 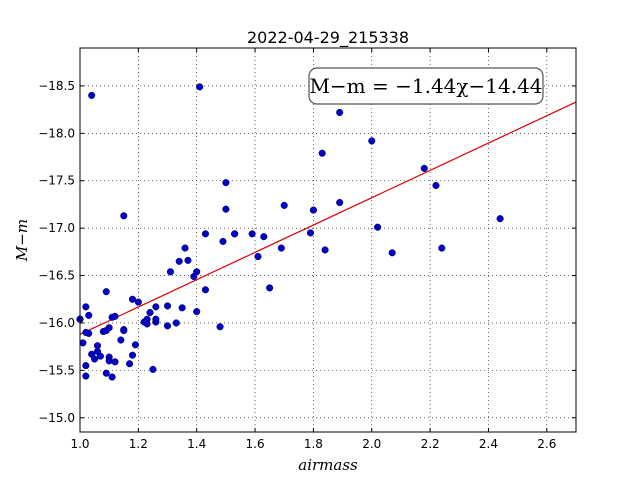 I want to click on x-tick-label: 2.2, so click(x=430, y=444).